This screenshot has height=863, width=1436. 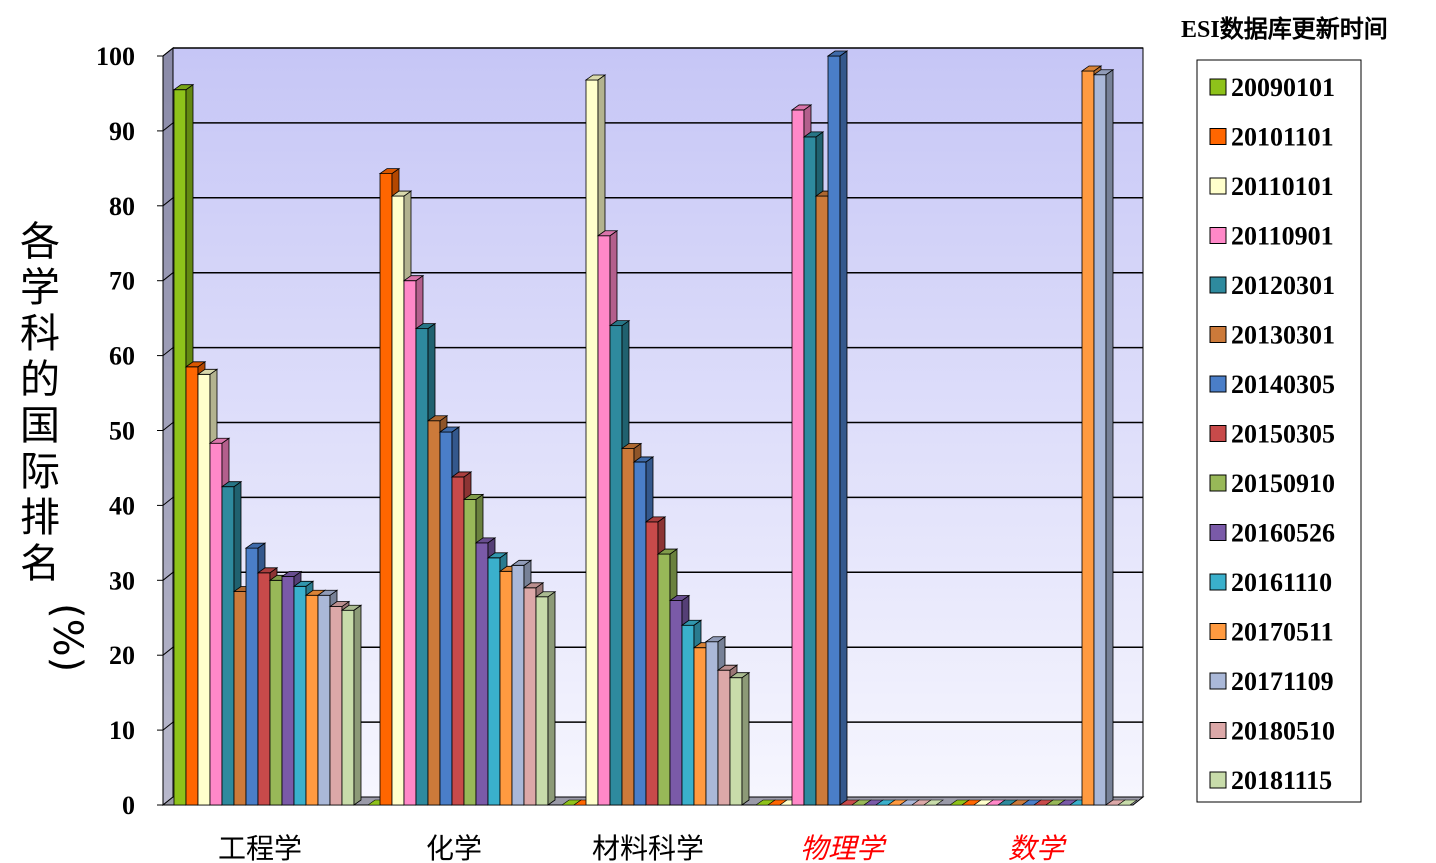 What do you see at coordinates (1037, 847) in the screenshot?
I see `x-tick-label: 数学` at bounding box center [1037, 847].